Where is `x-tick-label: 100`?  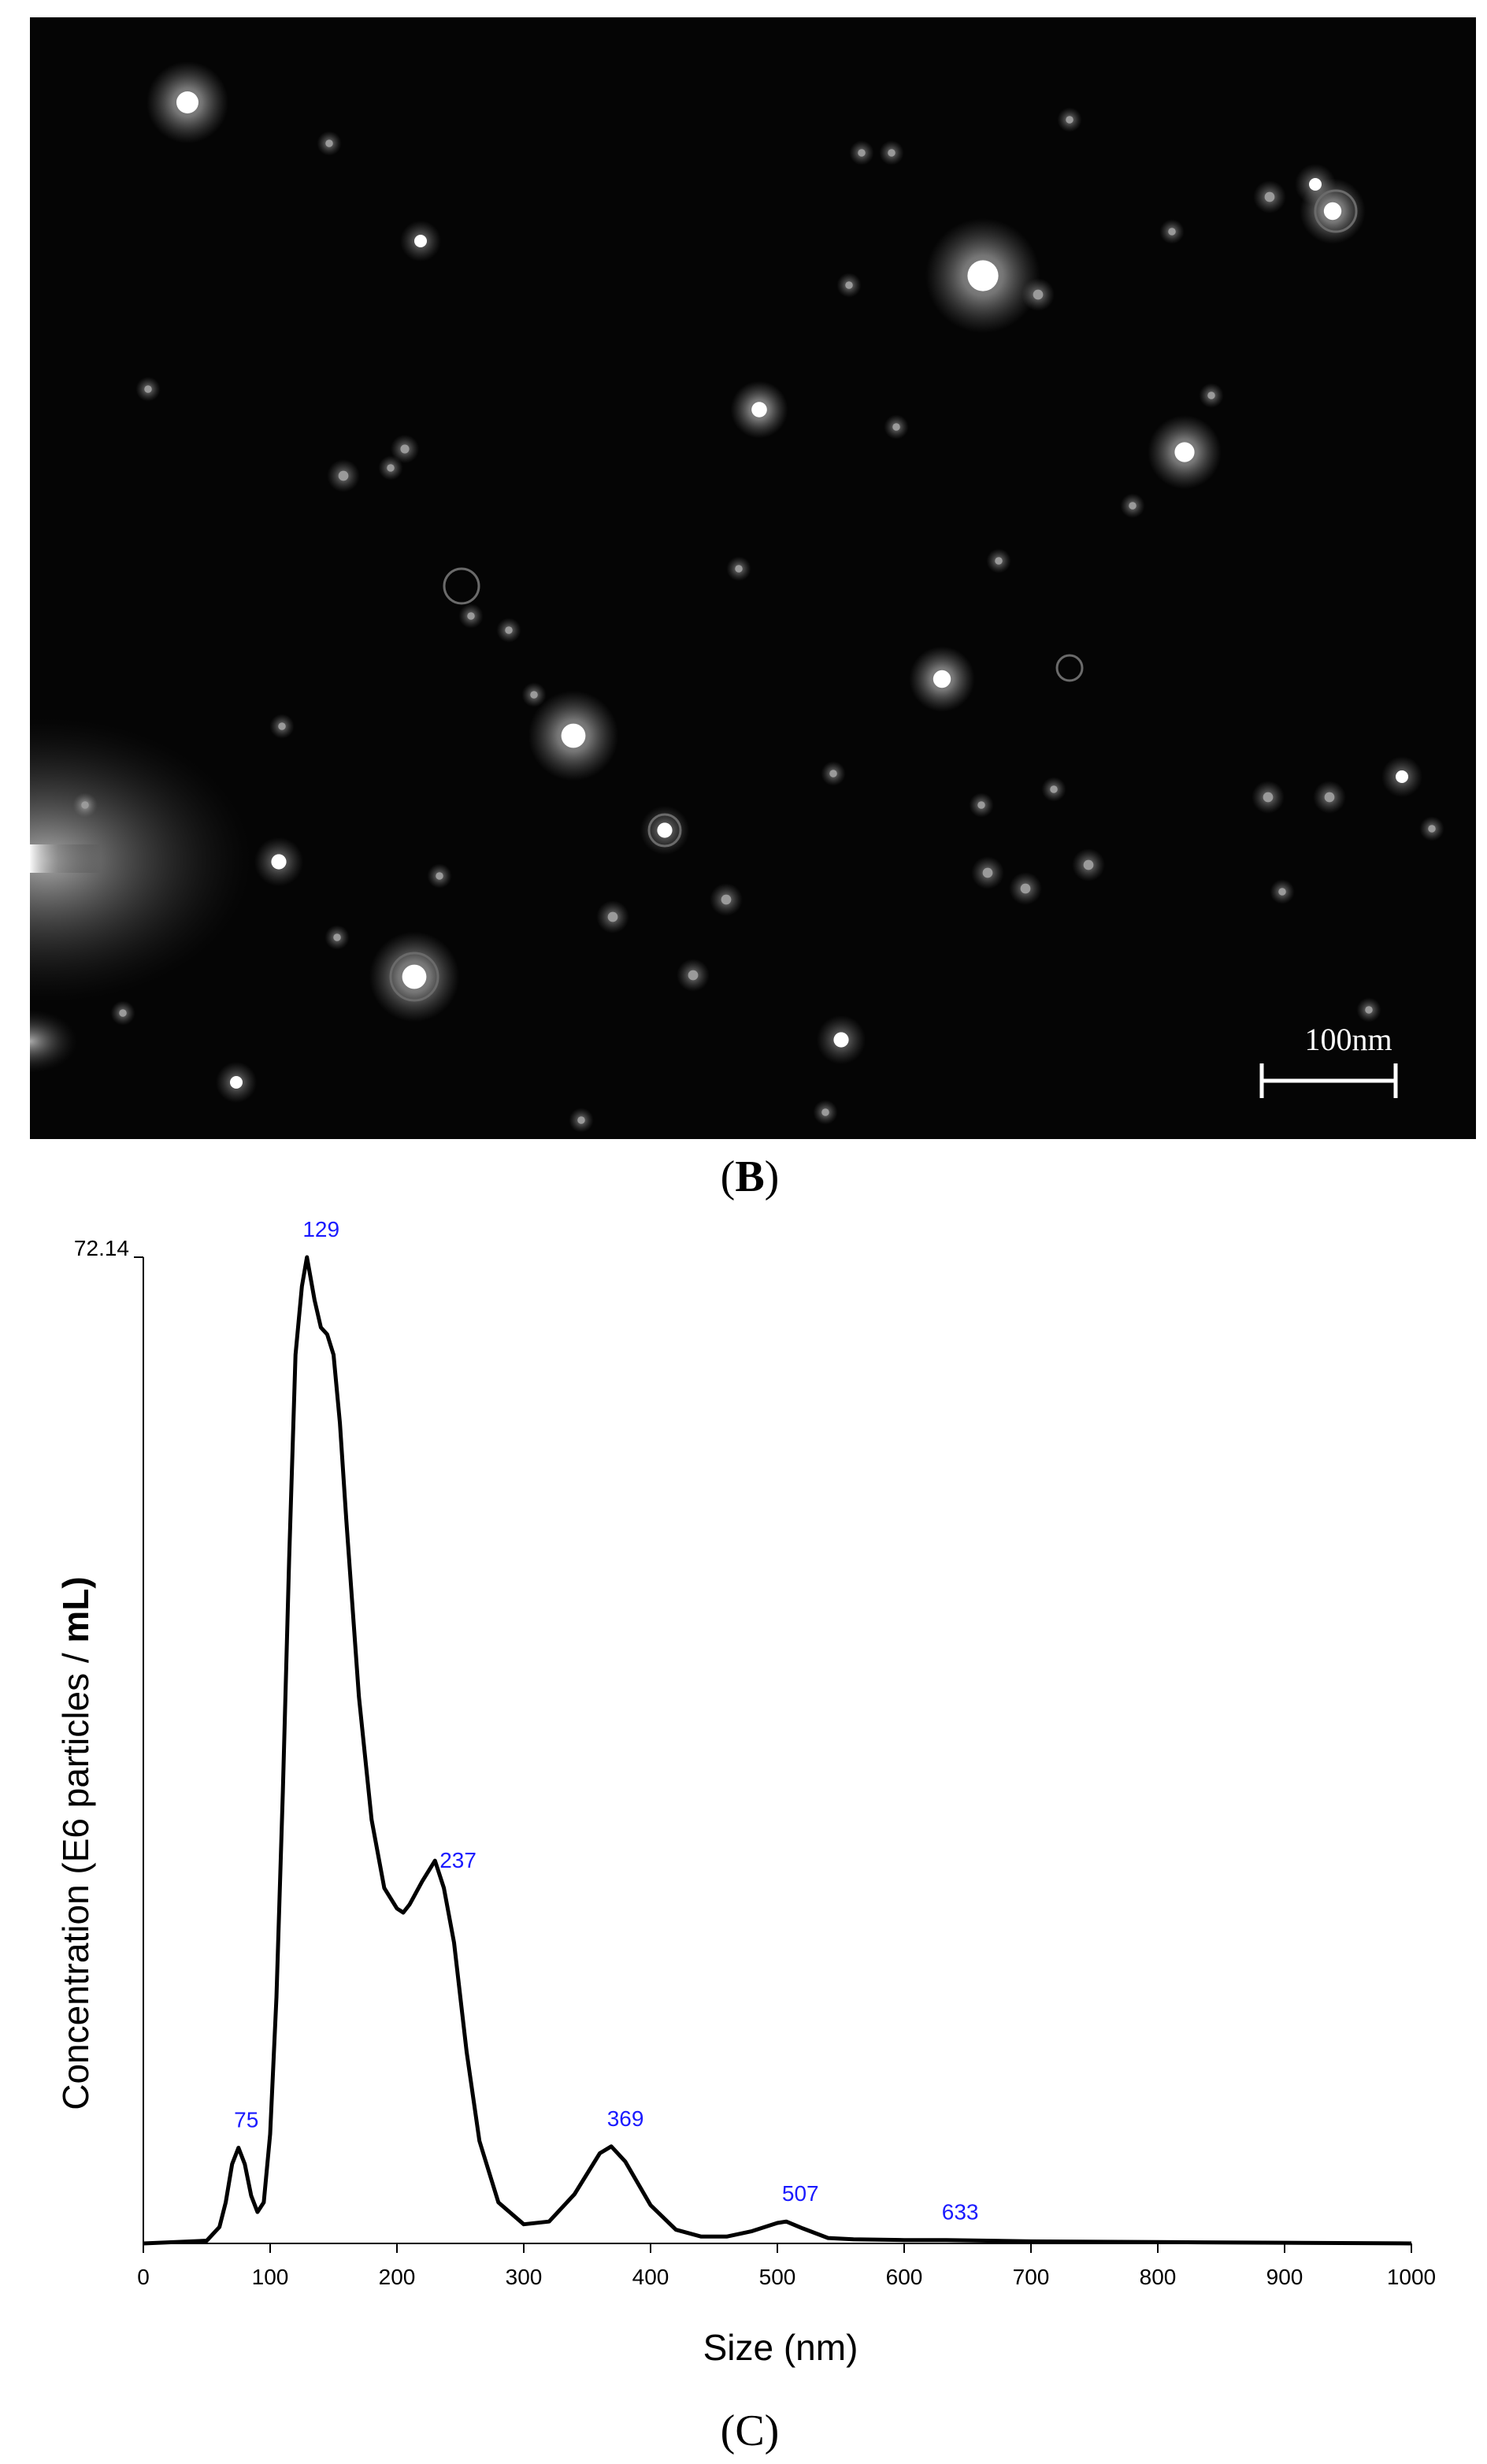
x-tick-label: 100 is located at coordinates (270, 2277).